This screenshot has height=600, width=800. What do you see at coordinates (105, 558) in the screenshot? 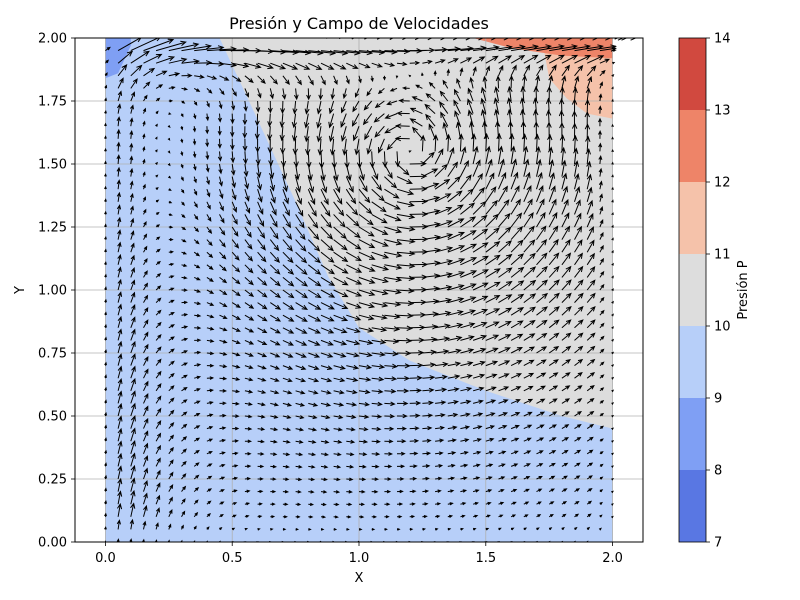
I see `x-tick-label: 0.0` at bounding box center [105, 558].